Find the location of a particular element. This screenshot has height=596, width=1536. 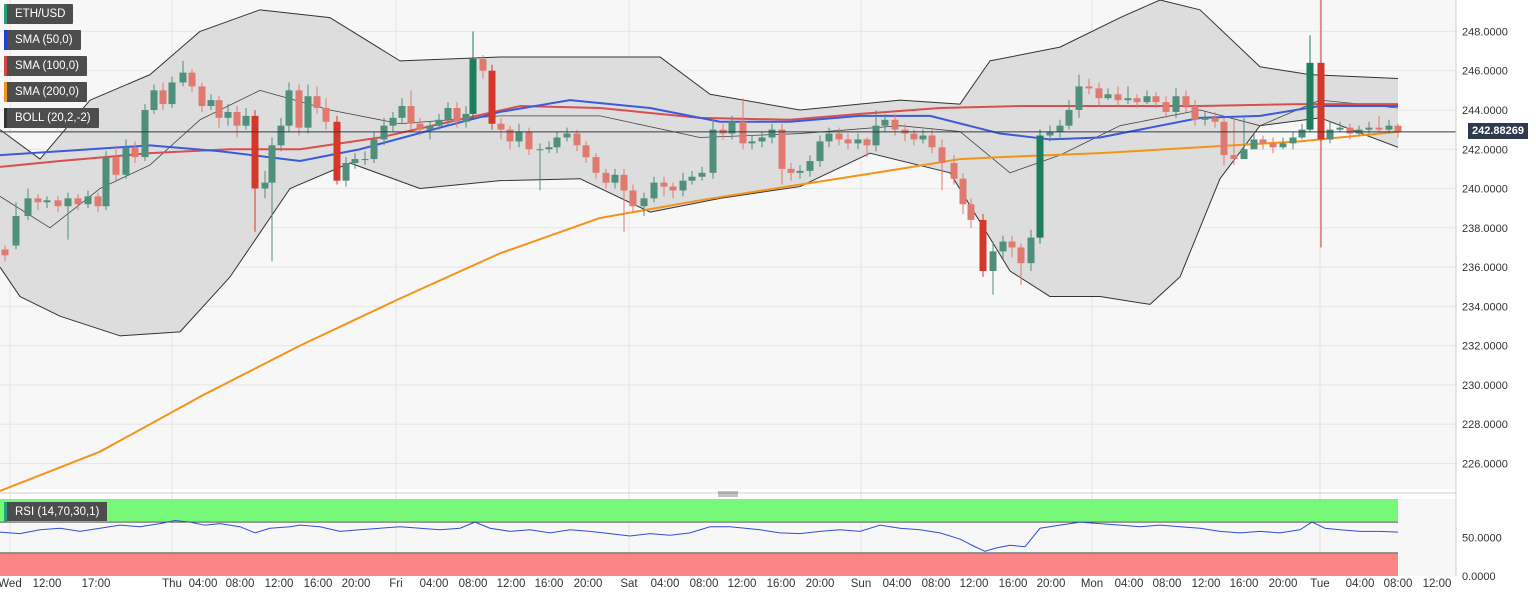

legend-item-boll: BOLL (20,2,-2) is located at coordinates (51, 118).